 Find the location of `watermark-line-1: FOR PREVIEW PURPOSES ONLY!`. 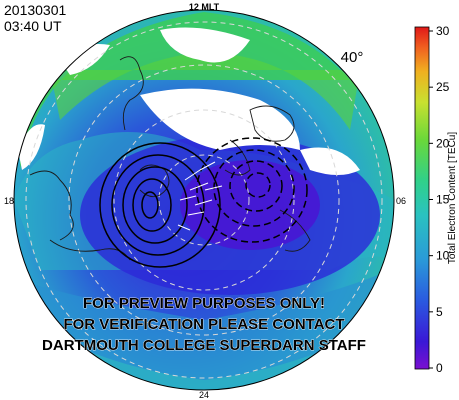

watermark-line-1: FOR PREVIEW PURPOSES ONLY! is located at coordinates (204, 303).